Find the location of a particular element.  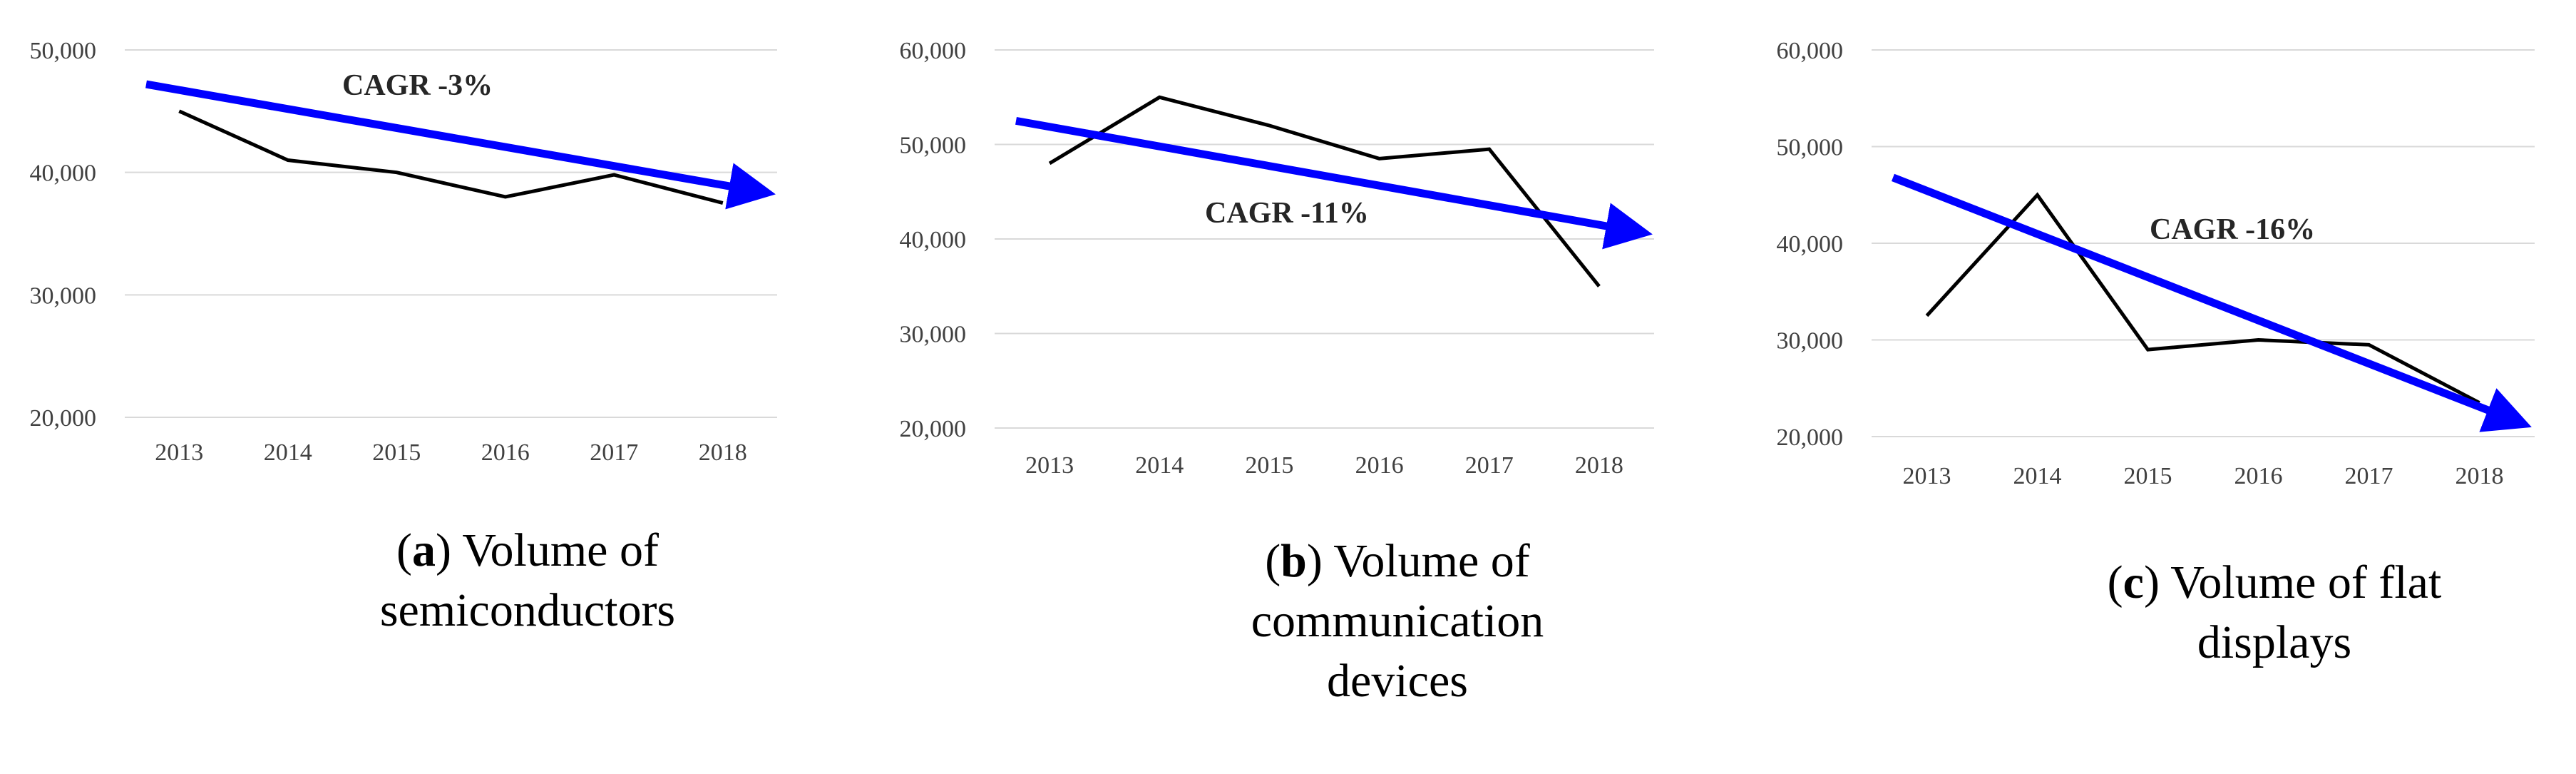

caption-a-letter: a is located at coordinates (424, 550).